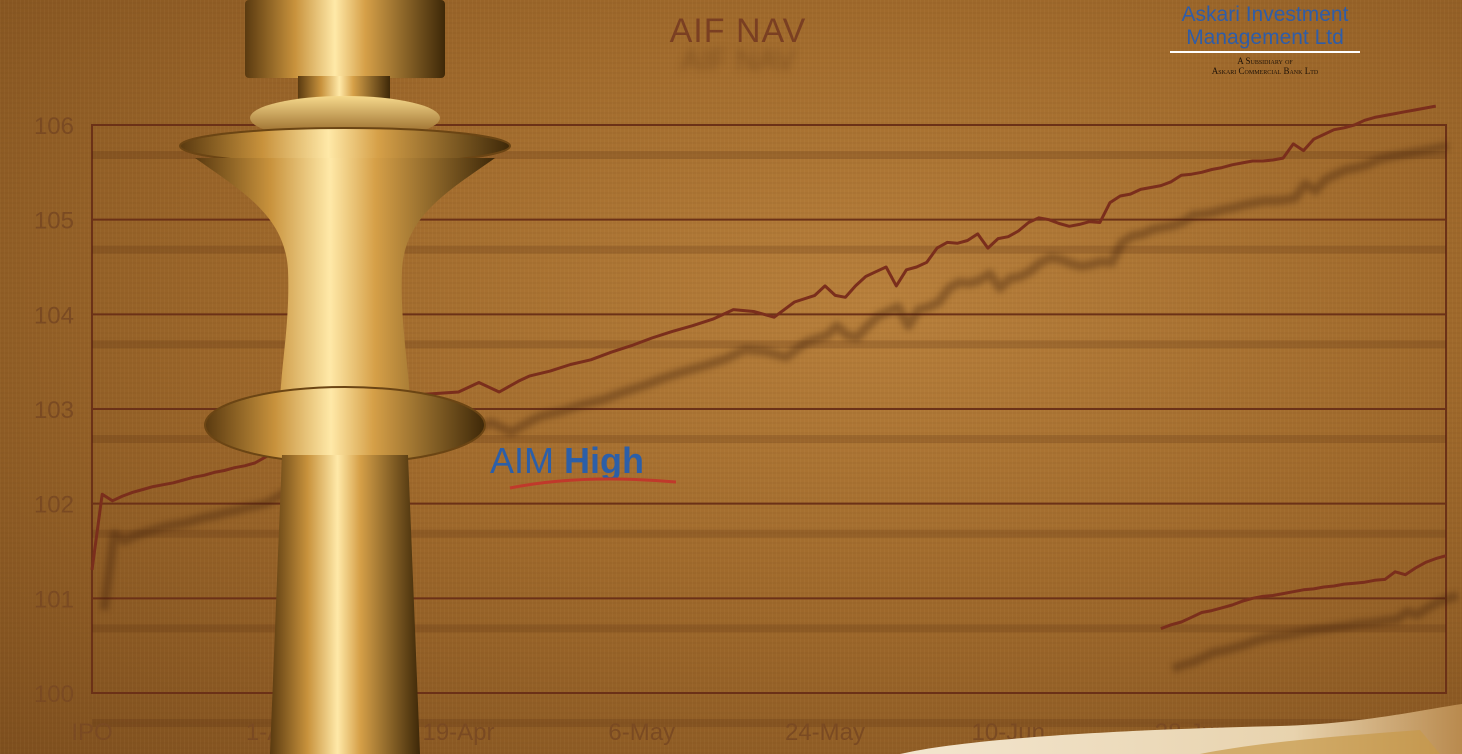  Describe the element at coordinates (458, 732) in the screenshot. I see `x-tick-label: 19-Apr` at that location.